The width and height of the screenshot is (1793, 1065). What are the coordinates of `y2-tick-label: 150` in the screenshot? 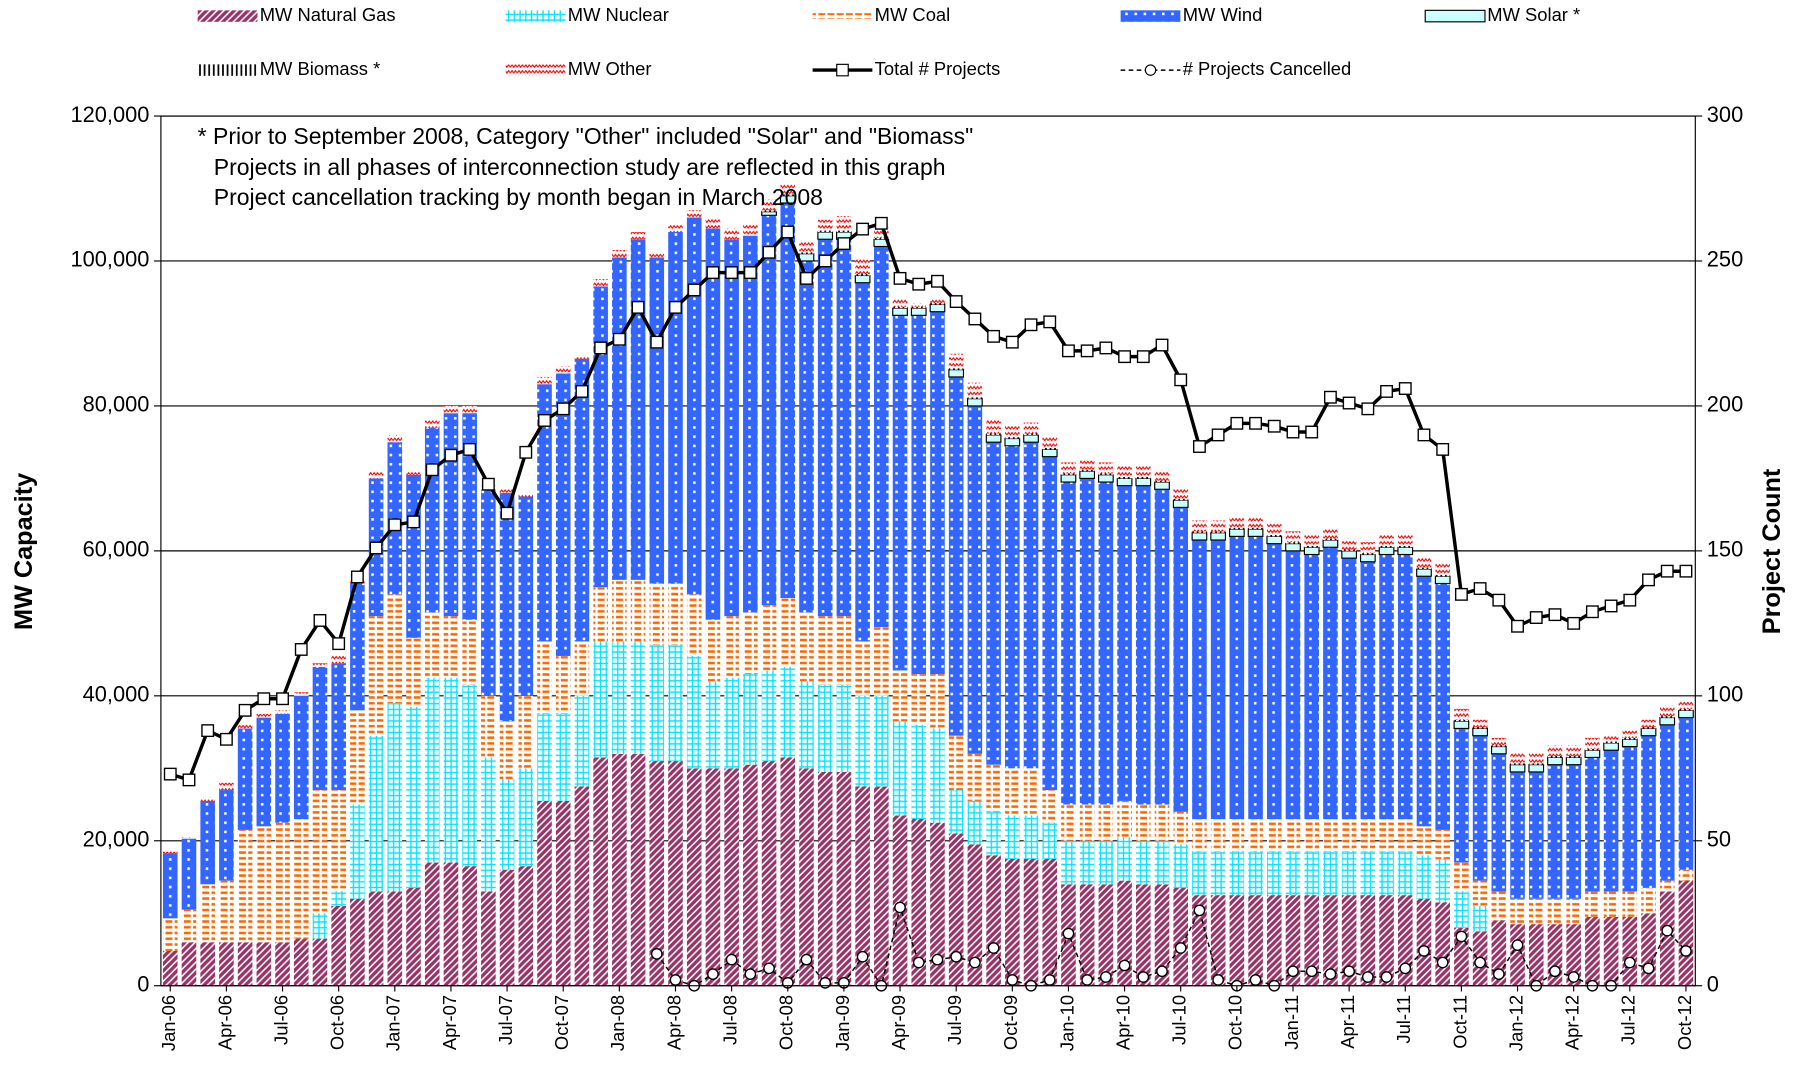 It's located at (1725, 549).